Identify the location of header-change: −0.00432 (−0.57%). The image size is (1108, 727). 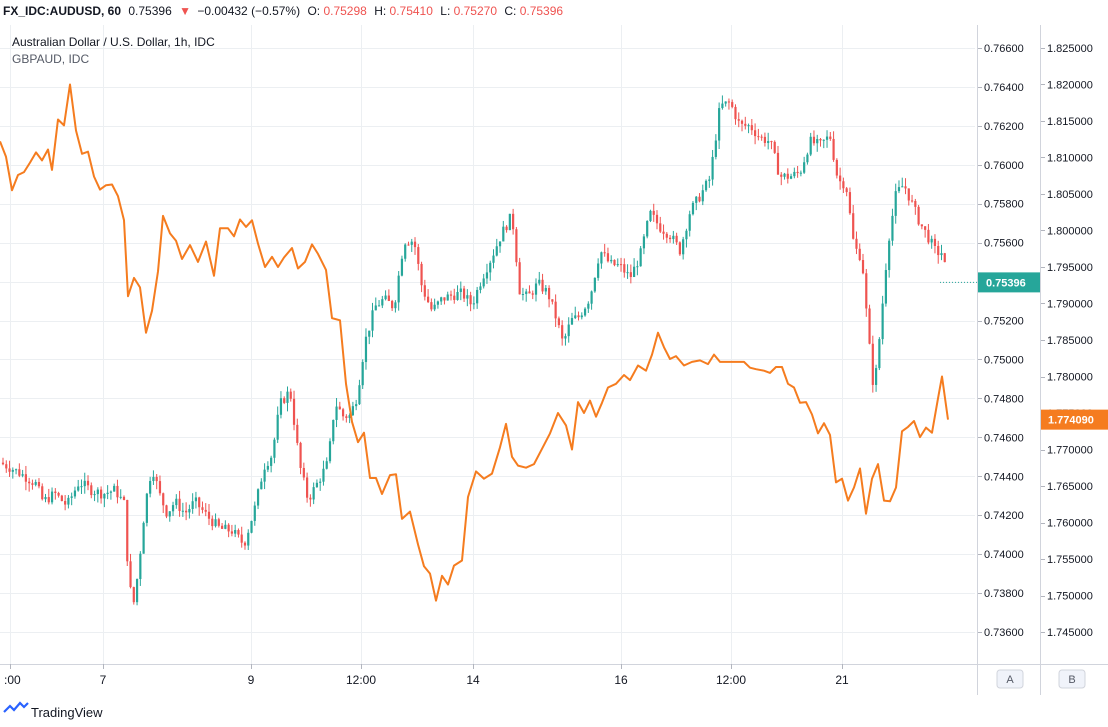
(248, 11).